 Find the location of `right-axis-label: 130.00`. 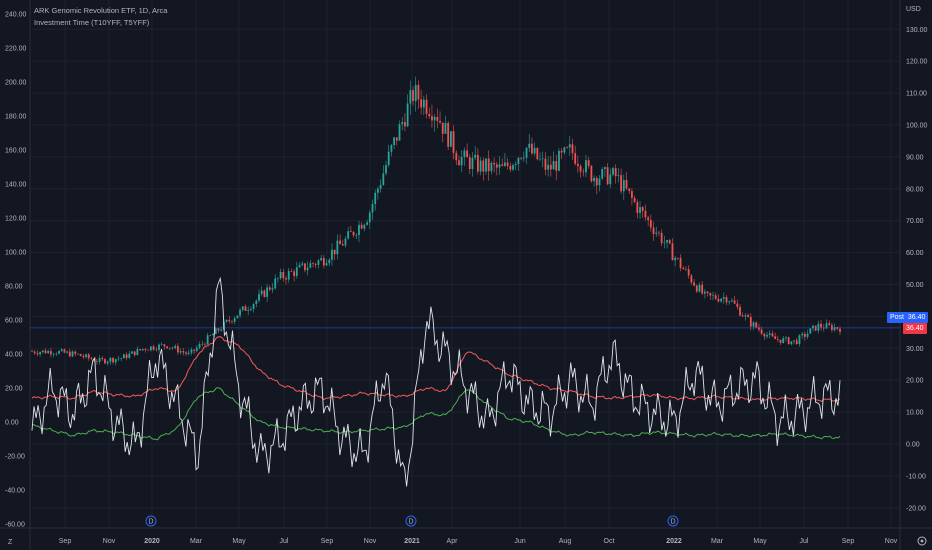

right-axis-label: 130.00 is located at coordinates (917, 30).